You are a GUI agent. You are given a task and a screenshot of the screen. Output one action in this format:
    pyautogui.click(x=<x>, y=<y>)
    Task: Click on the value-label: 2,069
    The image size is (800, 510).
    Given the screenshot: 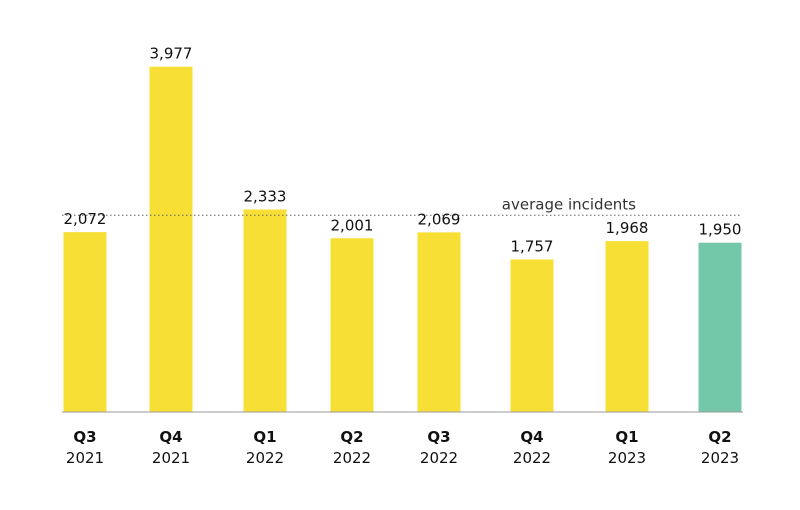 What is the action you would take?
    pyautogui.click(x=439, y=219)
    